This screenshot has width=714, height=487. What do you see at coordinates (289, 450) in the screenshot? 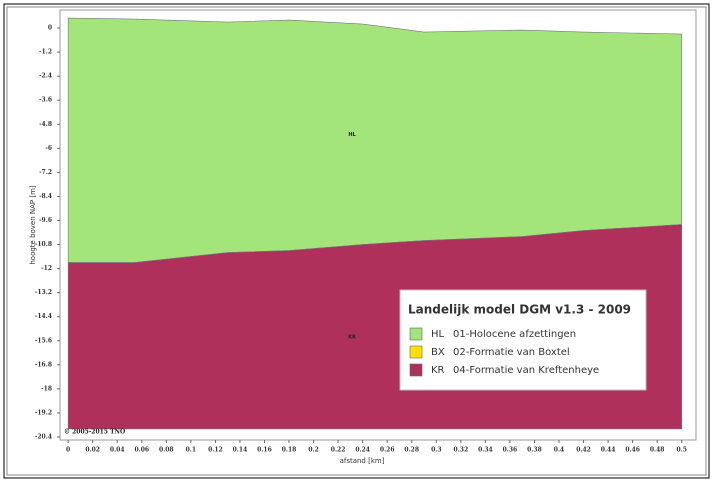
I see `x-tick-label: 0.18` at bounding box center [289, 450].